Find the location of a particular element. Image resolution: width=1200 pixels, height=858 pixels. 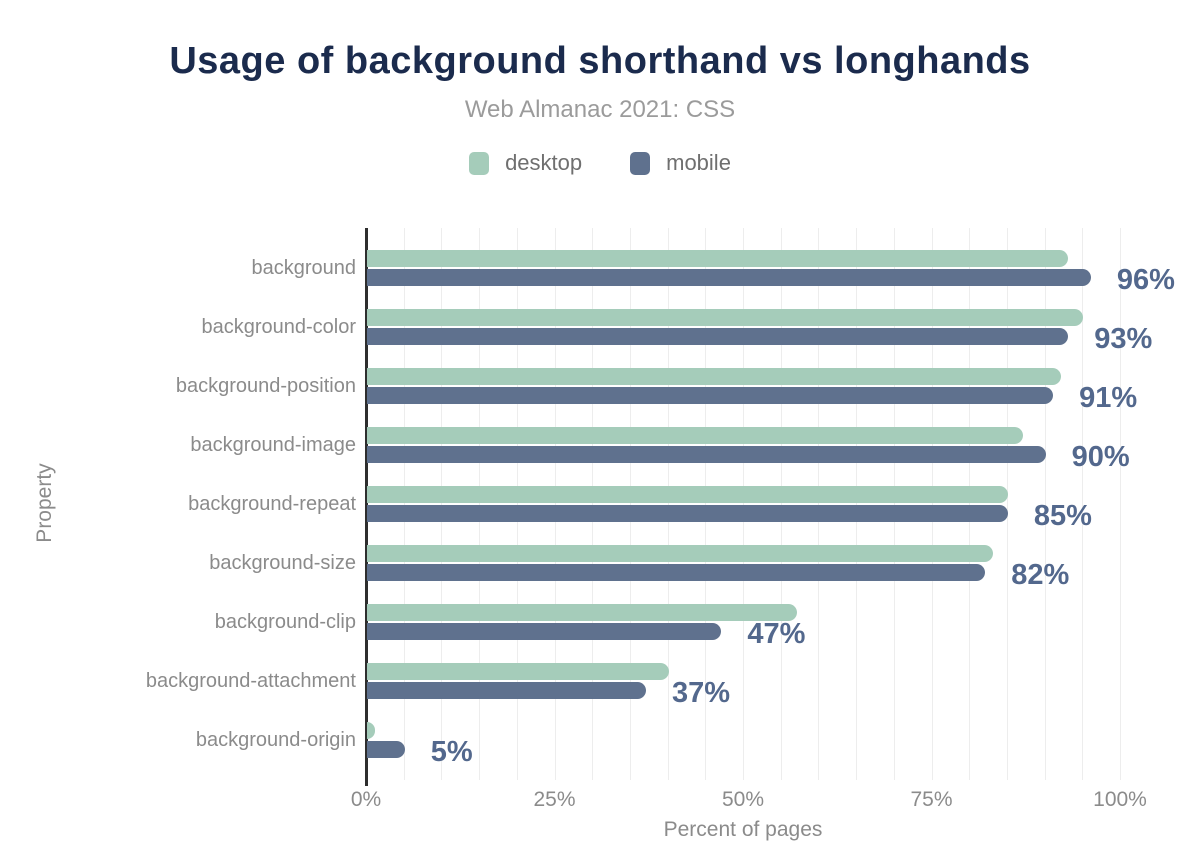

bar-mobile-background-origin is located at coordinates (386, 749).